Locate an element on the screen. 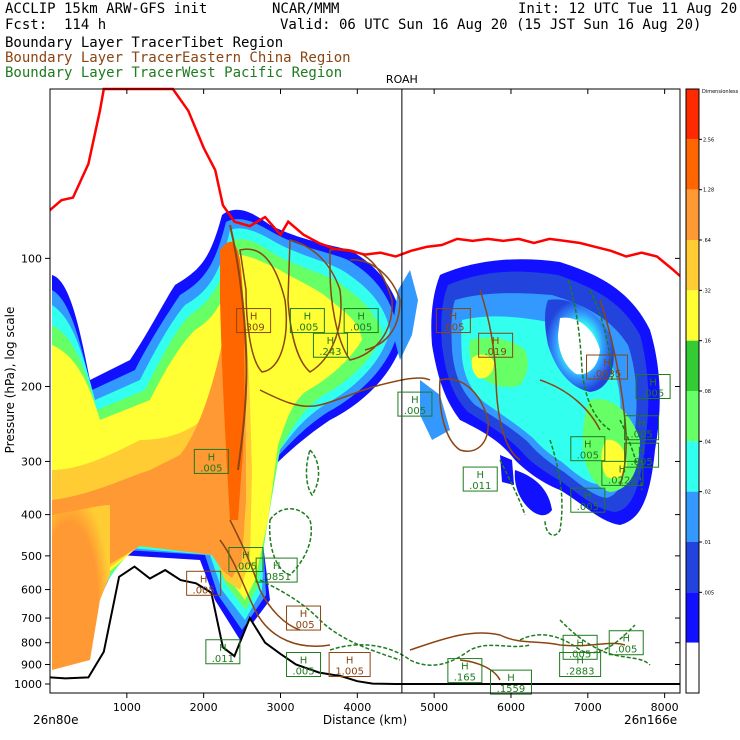 The width and height of the screenshot is (740, 740). y-tick-label: 800 is located at coordinates (31, 643).